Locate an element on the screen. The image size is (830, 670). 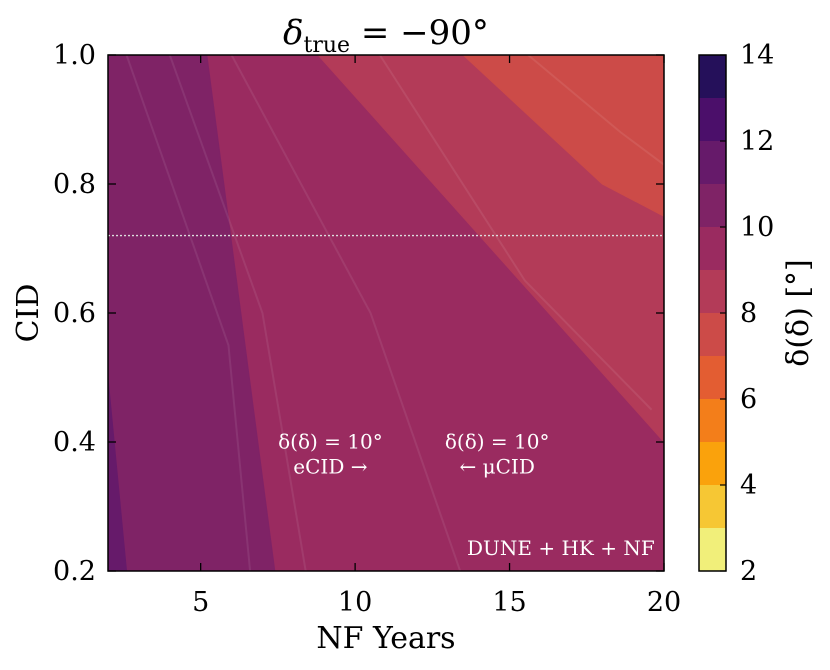
annotation-1-line-1: δ(δ) = 10° is located at coordinates (330, 441).